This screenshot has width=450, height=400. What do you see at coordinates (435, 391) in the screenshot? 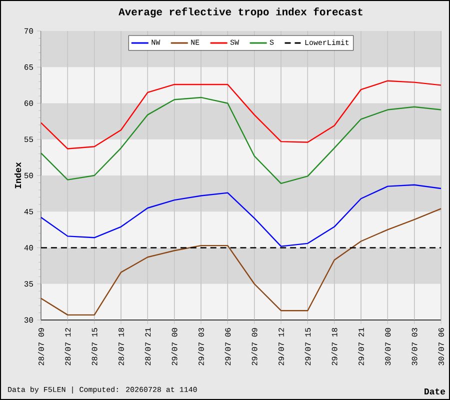
I see `x-axis-title: Date` at bounding box center [435, 391].